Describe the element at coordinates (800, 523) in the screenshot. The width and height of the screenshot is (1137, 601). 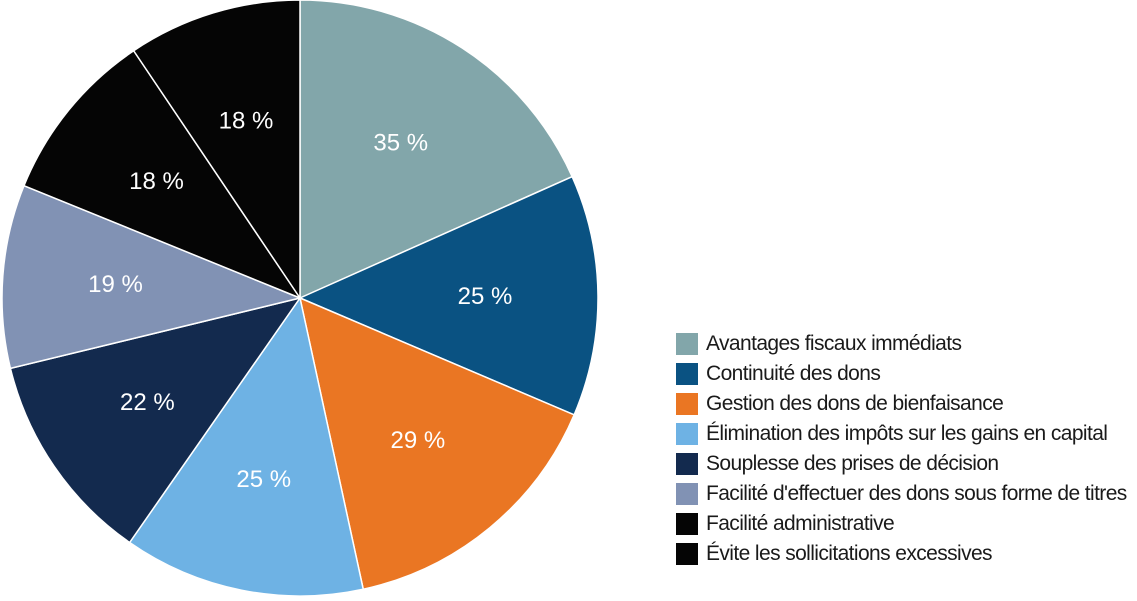
I see `legend-label: Facilité administrative` at that location.